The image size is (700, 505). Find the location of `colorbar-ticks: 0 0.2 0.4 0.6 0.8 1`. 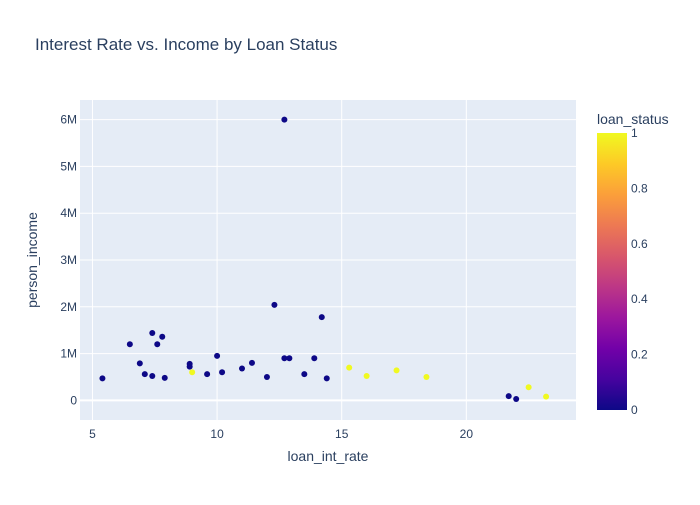

colorbar-ticks: 0 0.2 0.4 0.6 0.8 1 is located at coordinates (639, 271).